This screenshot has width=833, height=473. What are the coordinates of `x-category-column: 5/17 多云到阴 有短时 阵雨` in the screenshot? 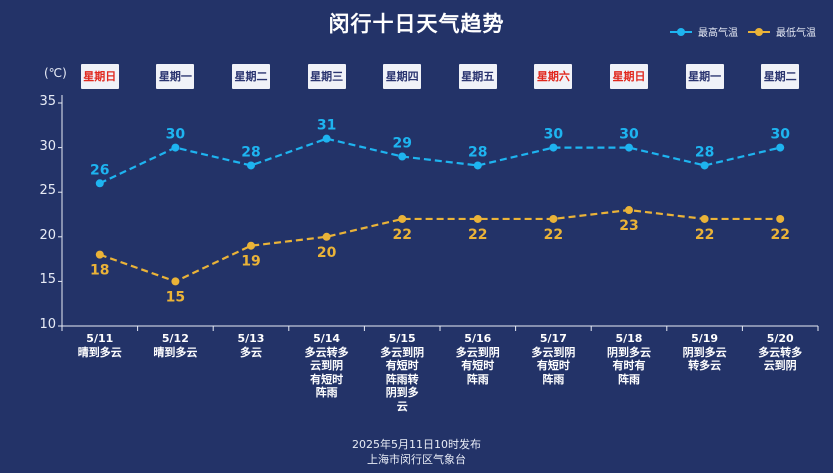 It's located at (554, 359).